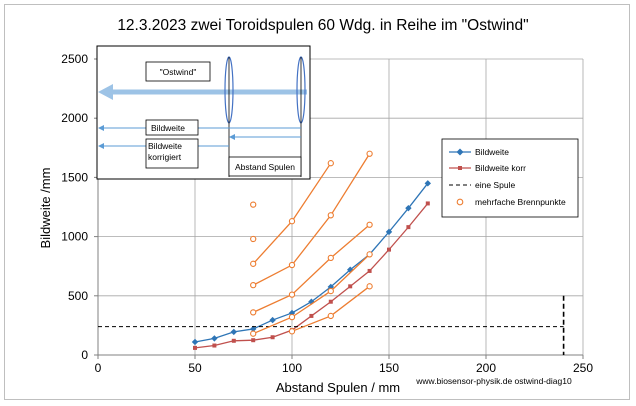 The image size is (636, 406). What do you see at coordinates (98, 368) in the screenshot?
I see `x-tick-label: 0` at bounding box center [98, 368].